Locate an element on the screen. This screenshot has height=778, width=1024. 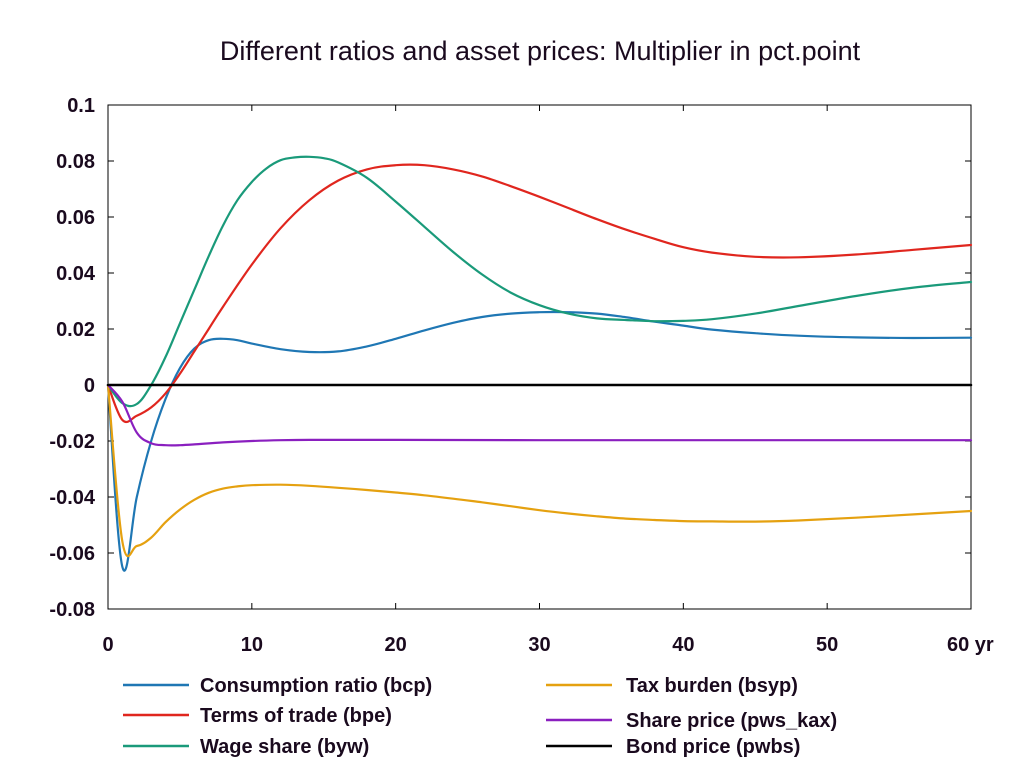
x-tick-label: 10 is located at coordinates (252, 645).